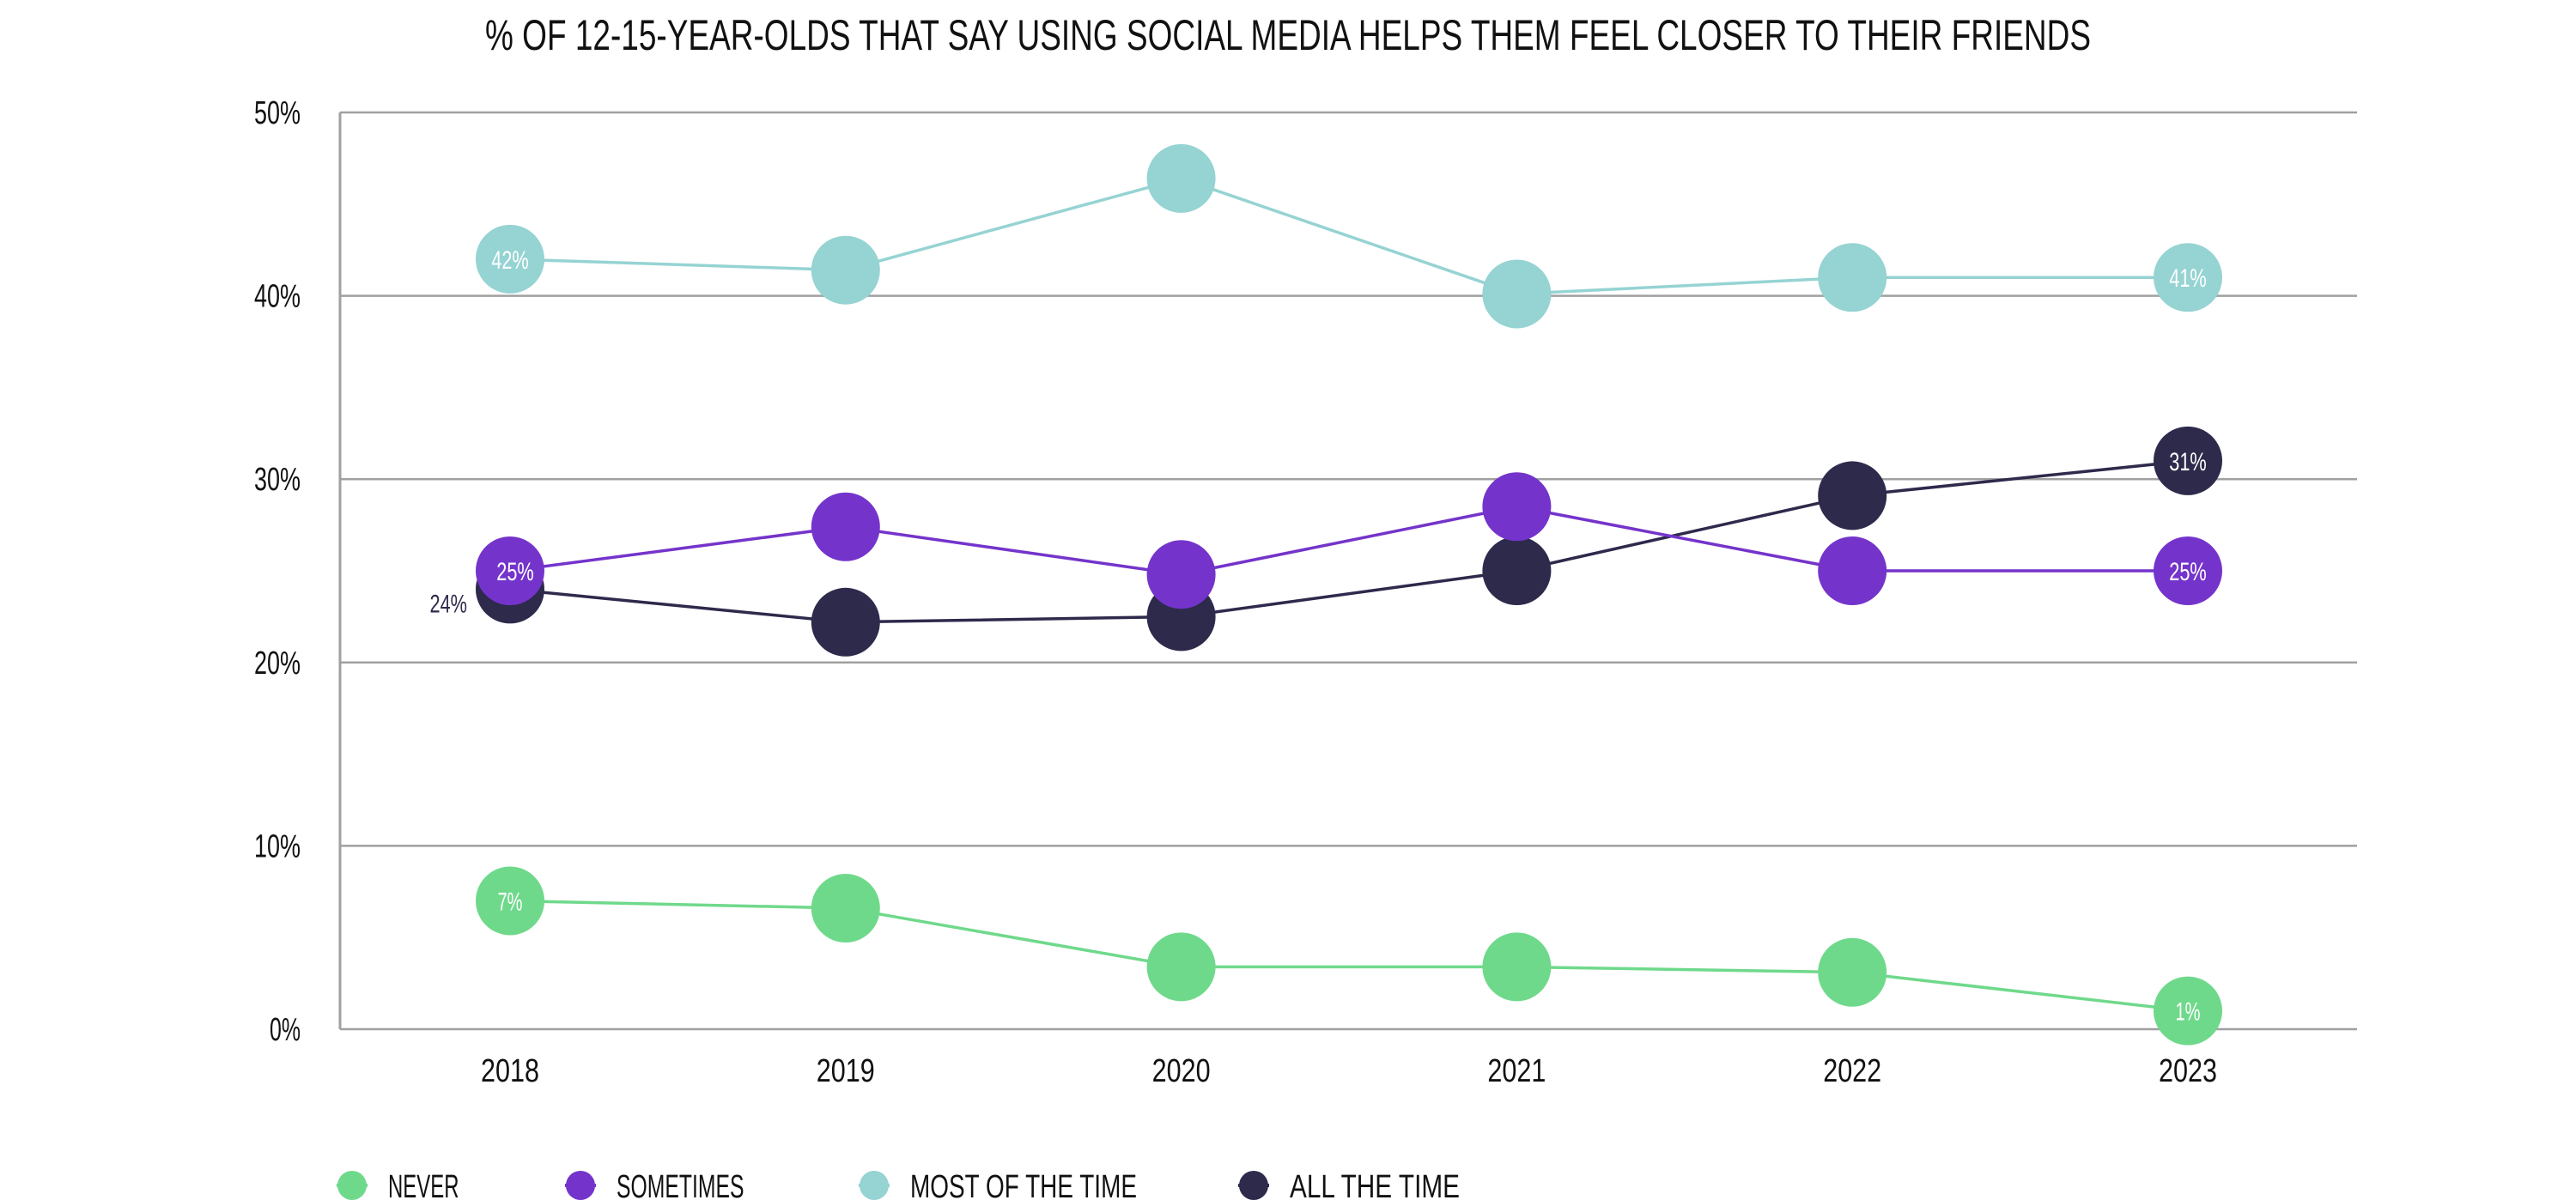  Describe the element at coordinates (1517, 1071) in the screenshot. I see `x-tick-label: 2021` at that location.